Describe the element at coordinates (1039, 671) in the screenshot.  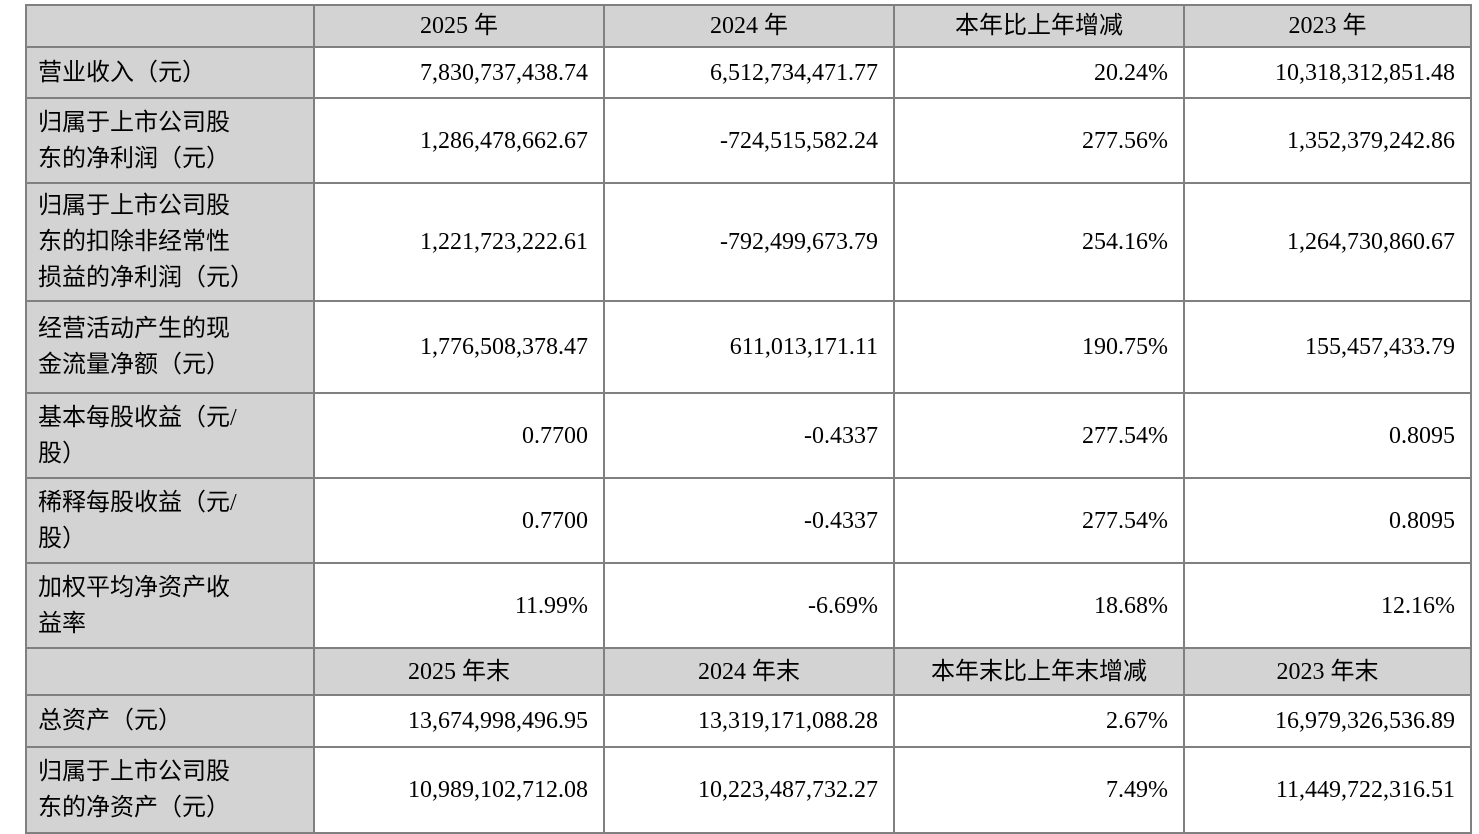
I see `eoy-header-change: 本年末比上年末增减` at that location.